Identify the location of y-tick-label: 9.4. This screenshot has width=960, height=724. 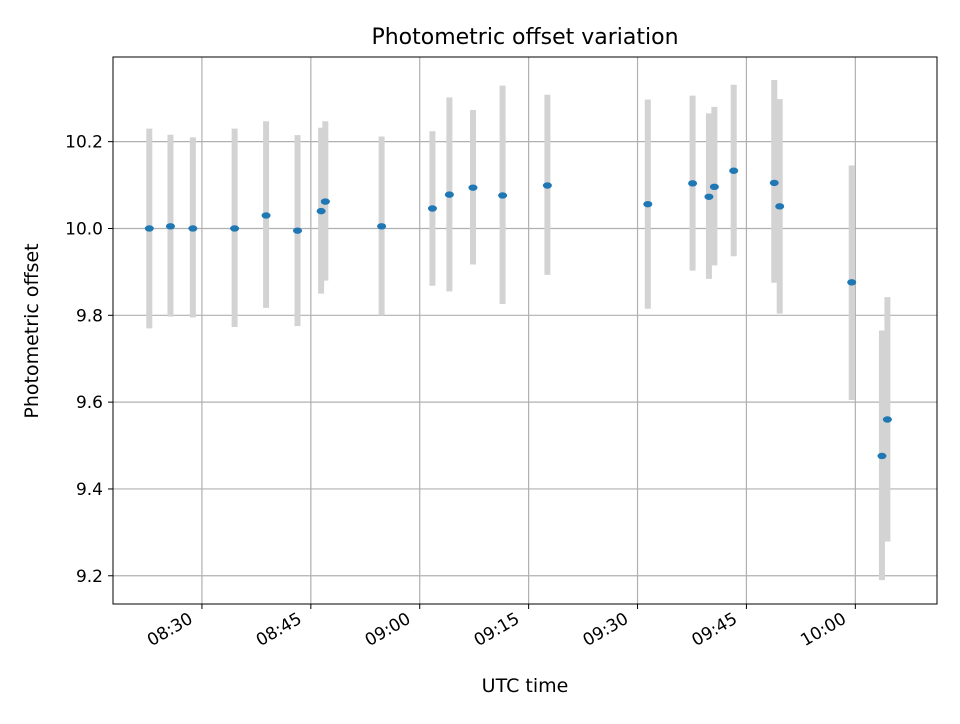
(89, 490).